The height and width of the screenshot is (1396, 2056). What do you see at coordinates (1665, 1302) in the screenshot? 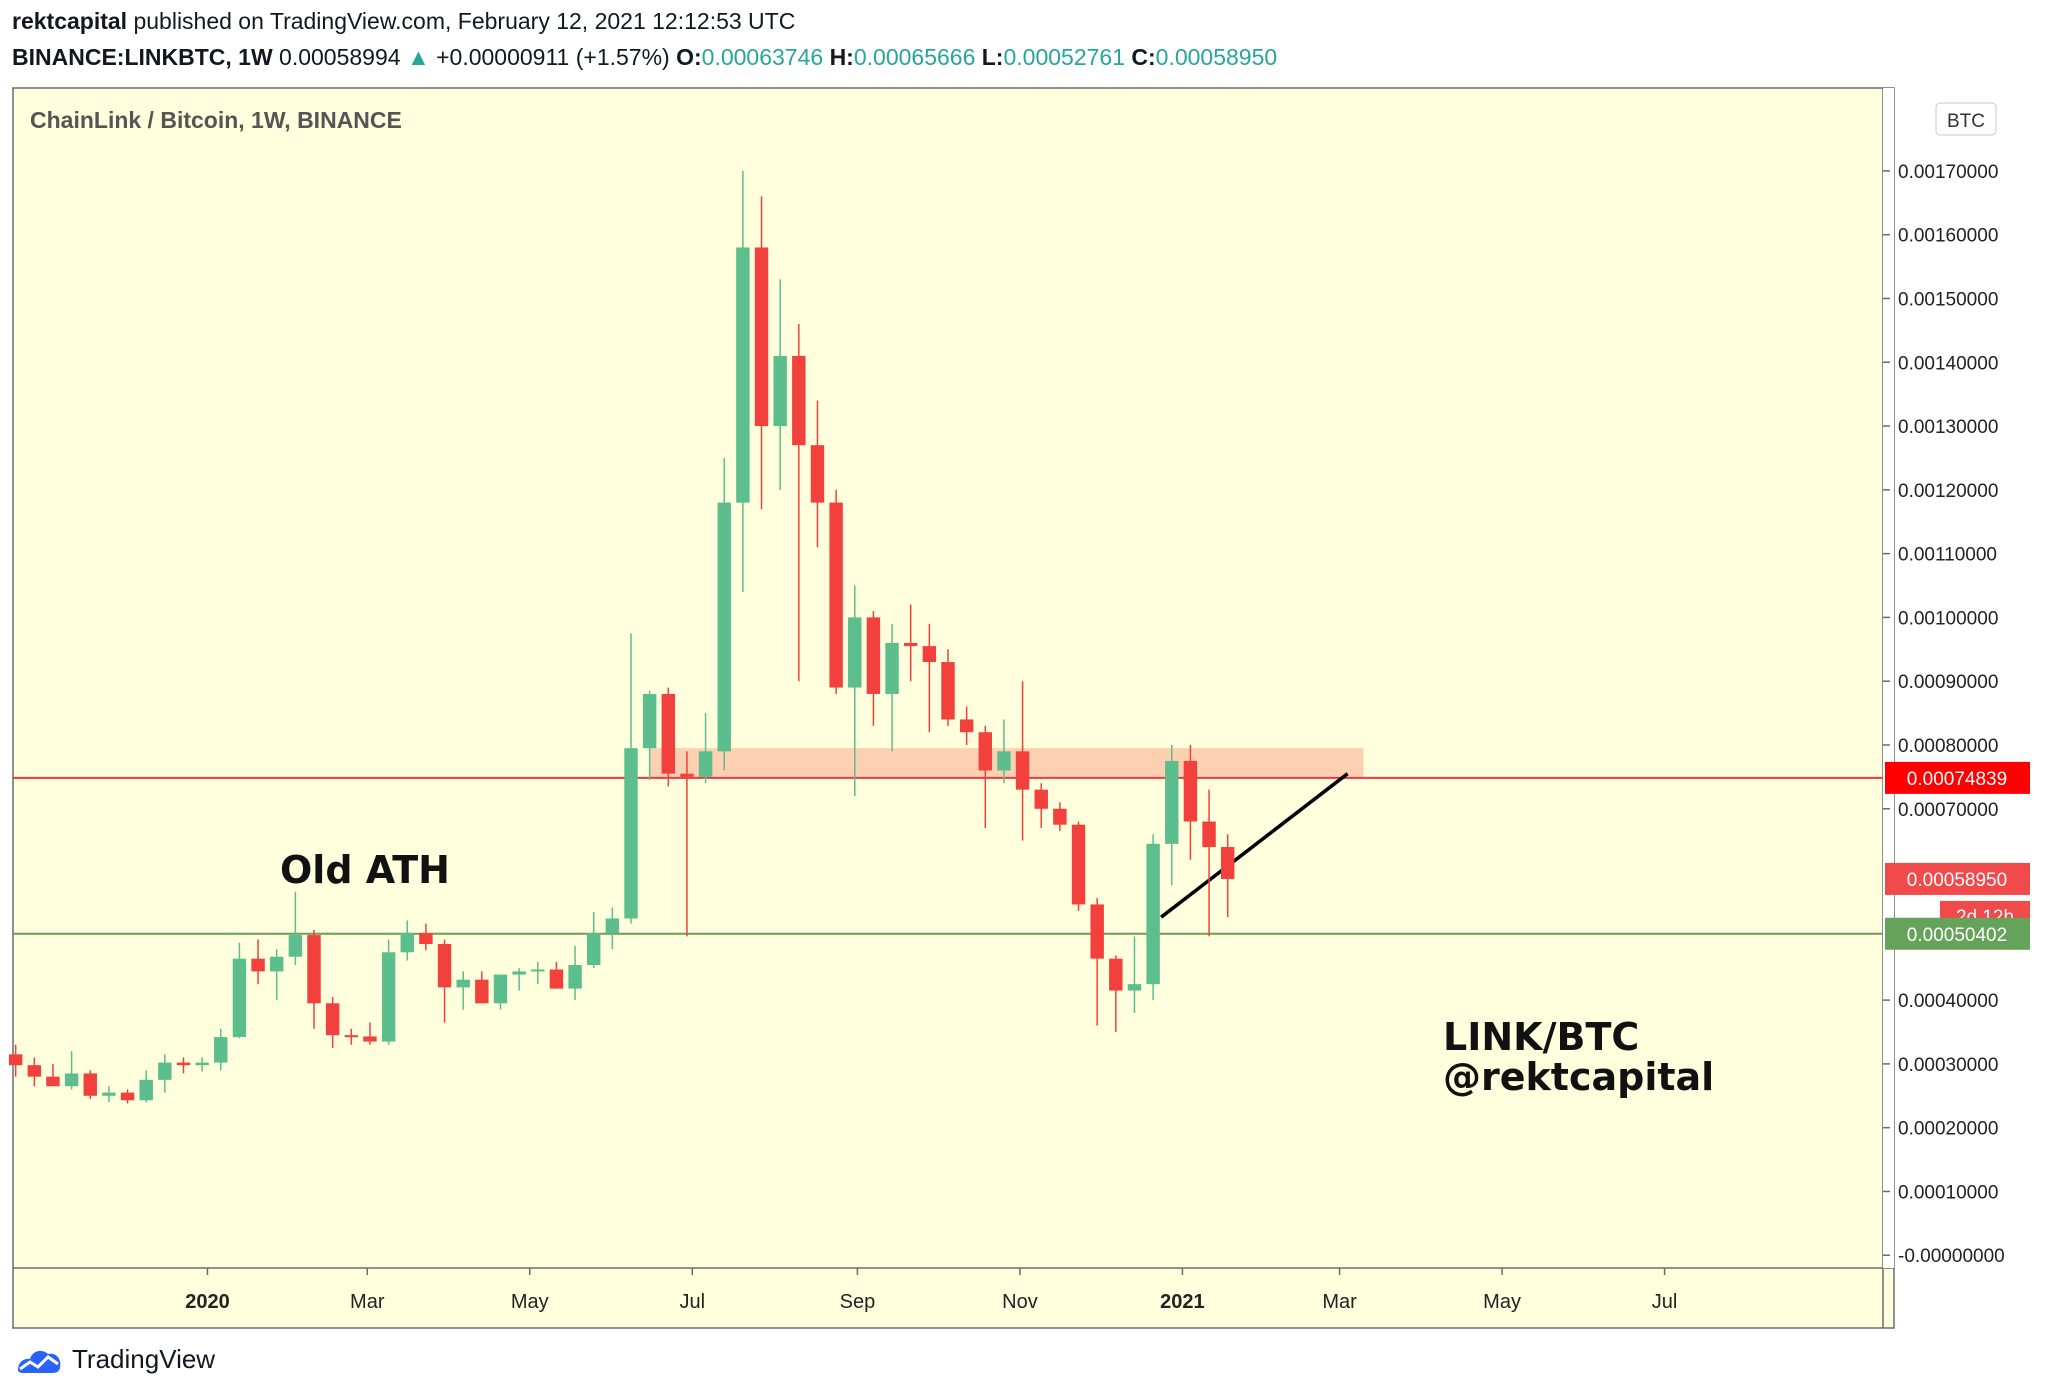
I see `x-tick-label: Jul` at bounding box center [1665, 1302].